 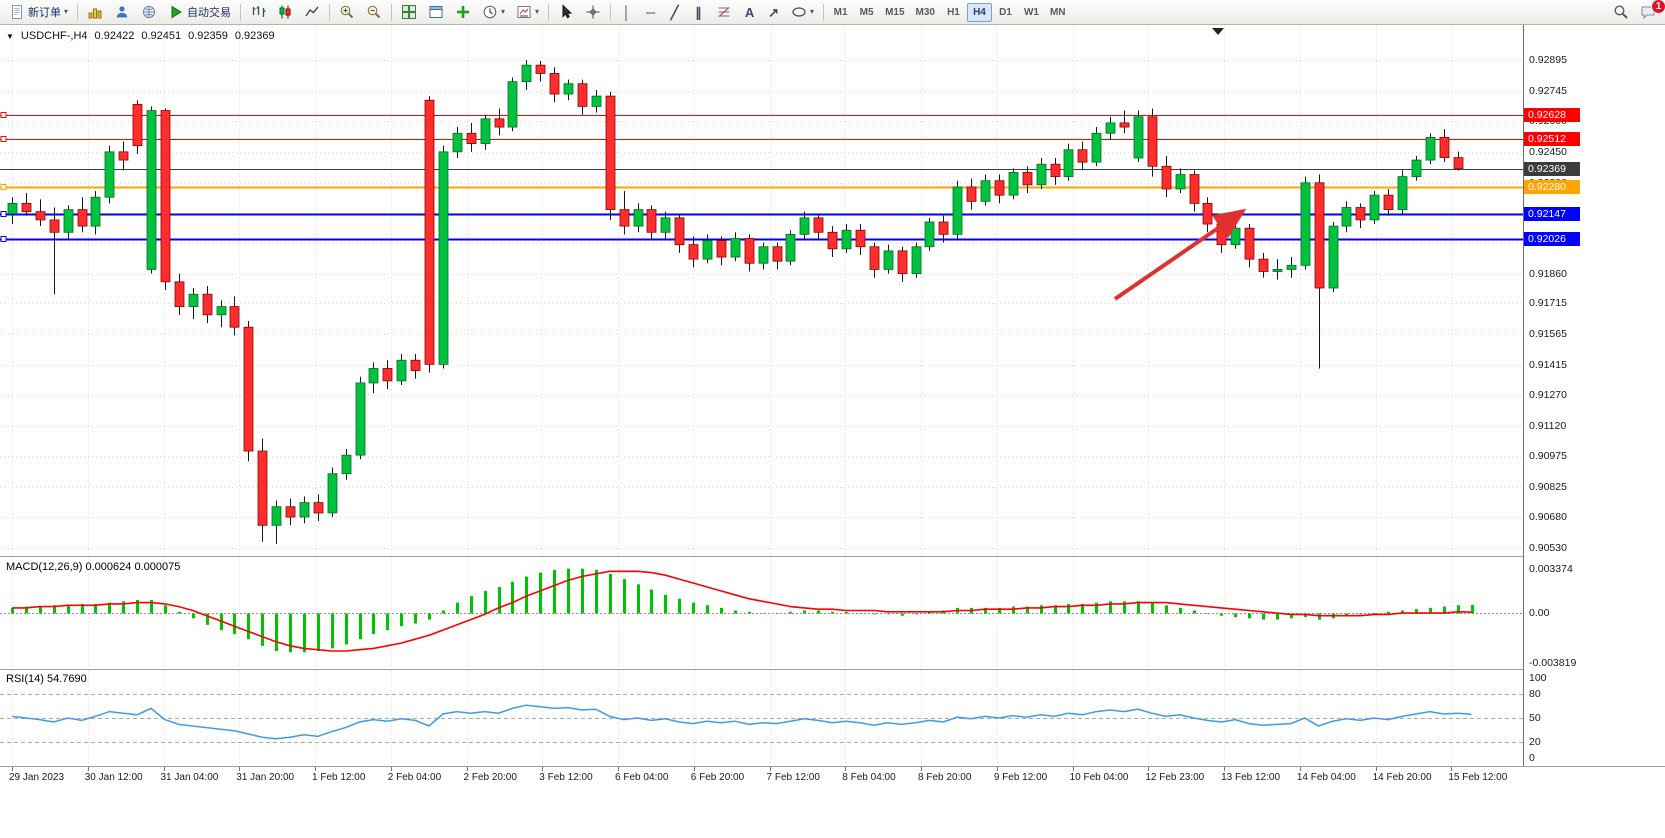 I want to click on rsi-line, so click(x=741, y=722).